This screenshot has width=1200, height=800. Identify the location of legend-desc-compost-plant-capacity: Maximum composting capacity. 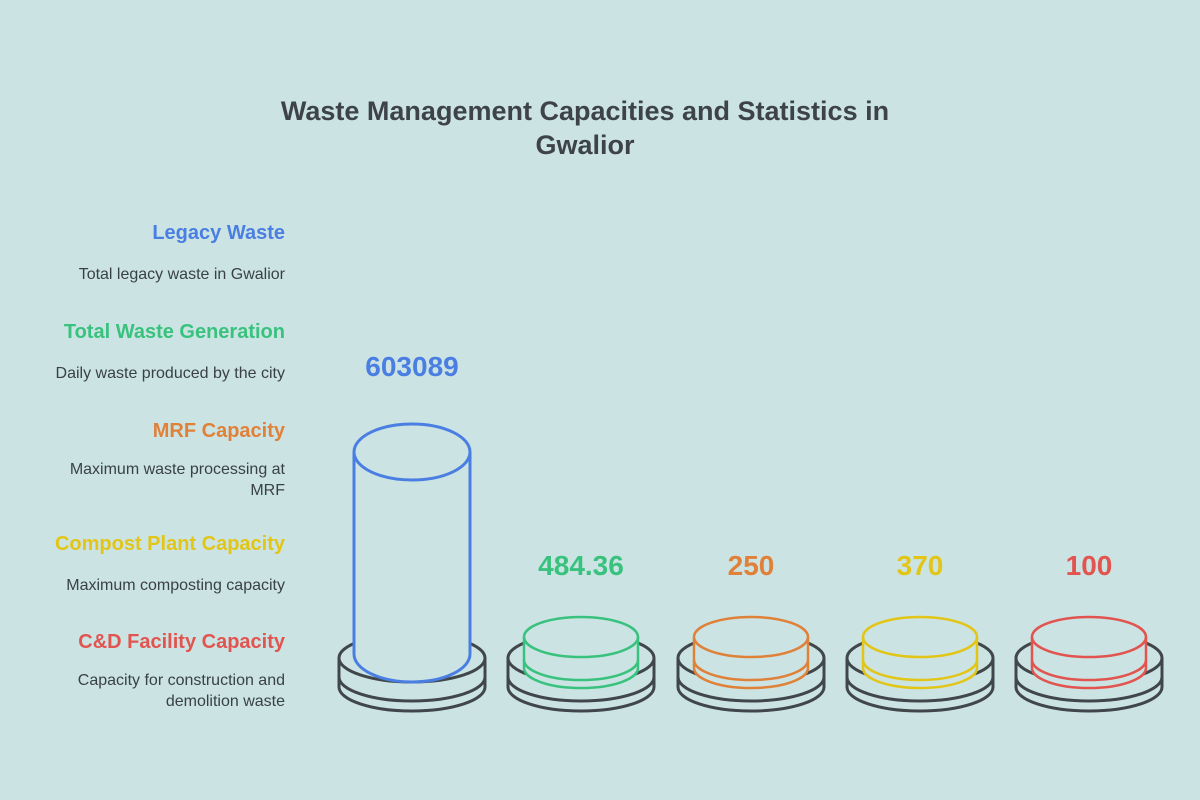
(175, 585).